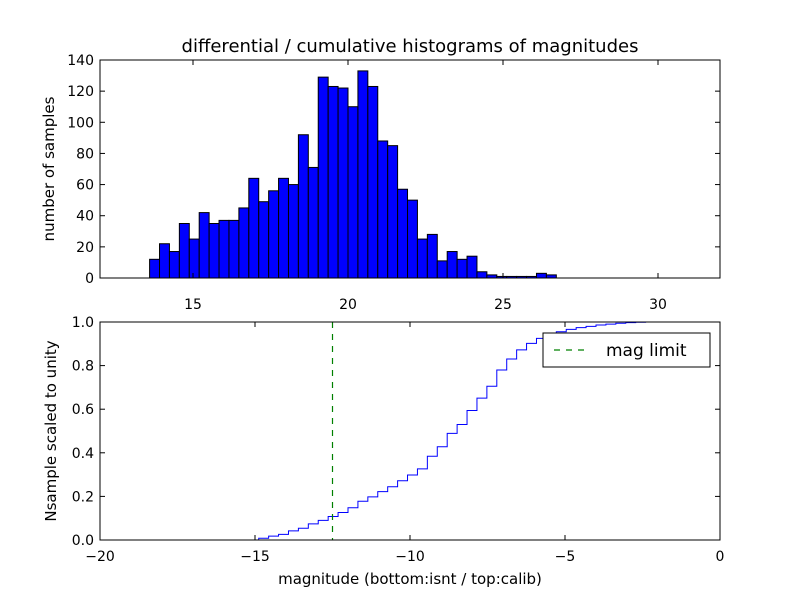 The width and height of the screenshot is (800, 600). Describe the element at coordinates (193, 305) in the screenshot. I see `top-x-tick-label: 15` at that location.